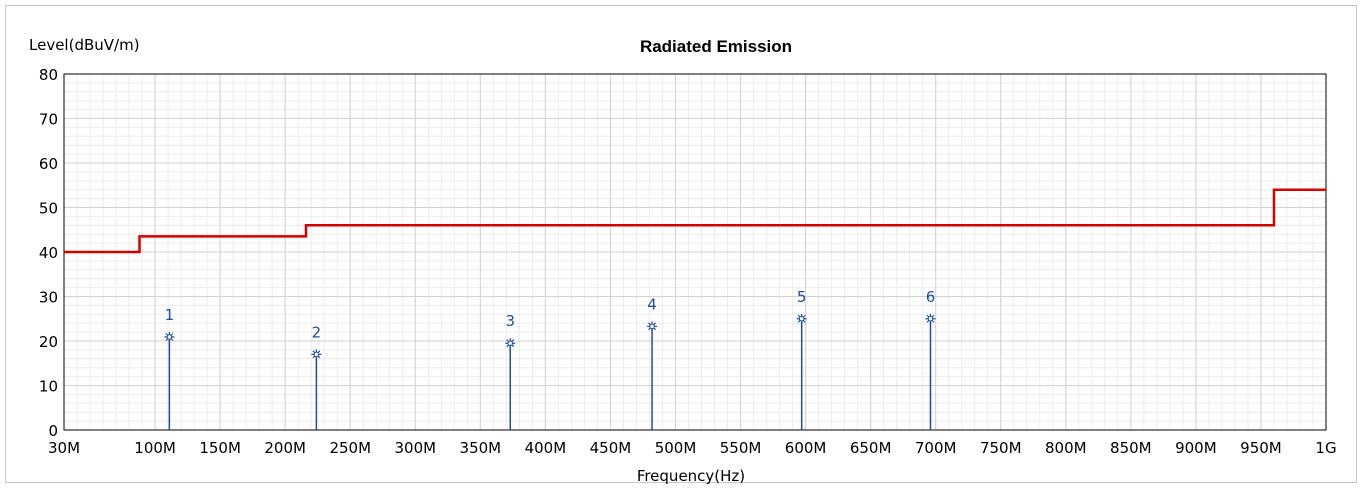 The height and width of the screenshot is (490, 1365). What do you see at coordinates (802, 297) in the screenshot?
I see `marker-label: 5` at bounding box center [802, 297].